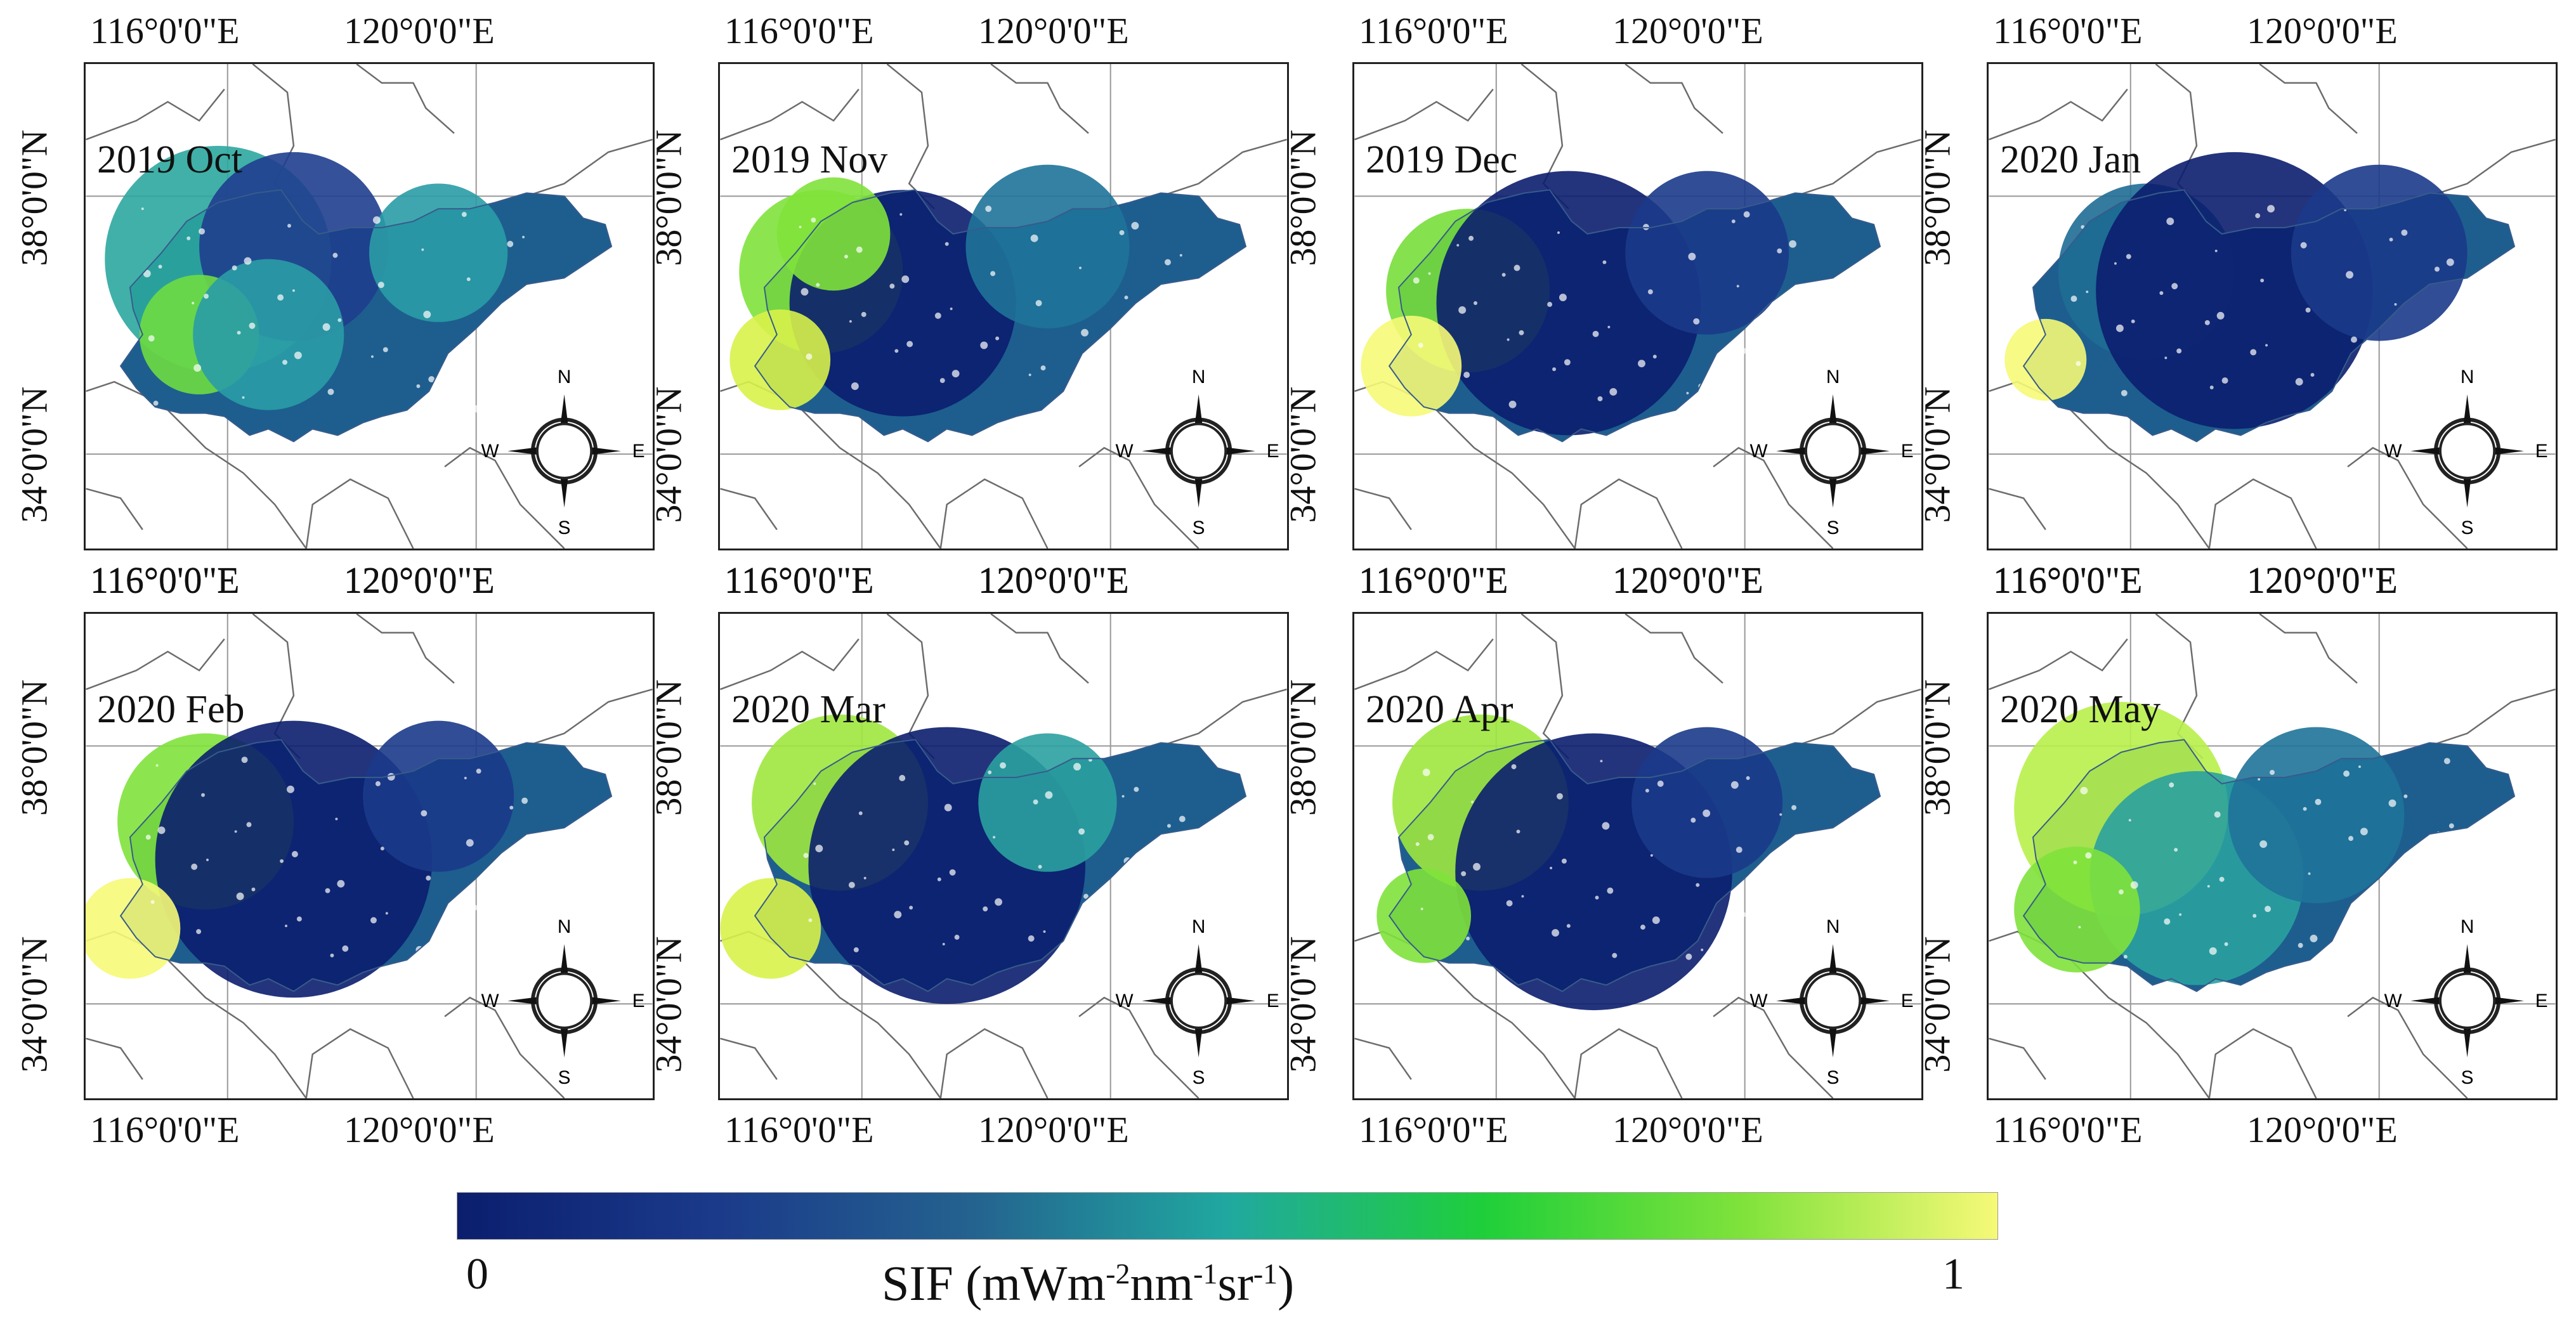 Image resolution: width=2576 pixels, height=1338 pixels. Describe the element at coordinates (1162, 1283) in the screenshot. I see `legend-title-mid1: nm` at that location.